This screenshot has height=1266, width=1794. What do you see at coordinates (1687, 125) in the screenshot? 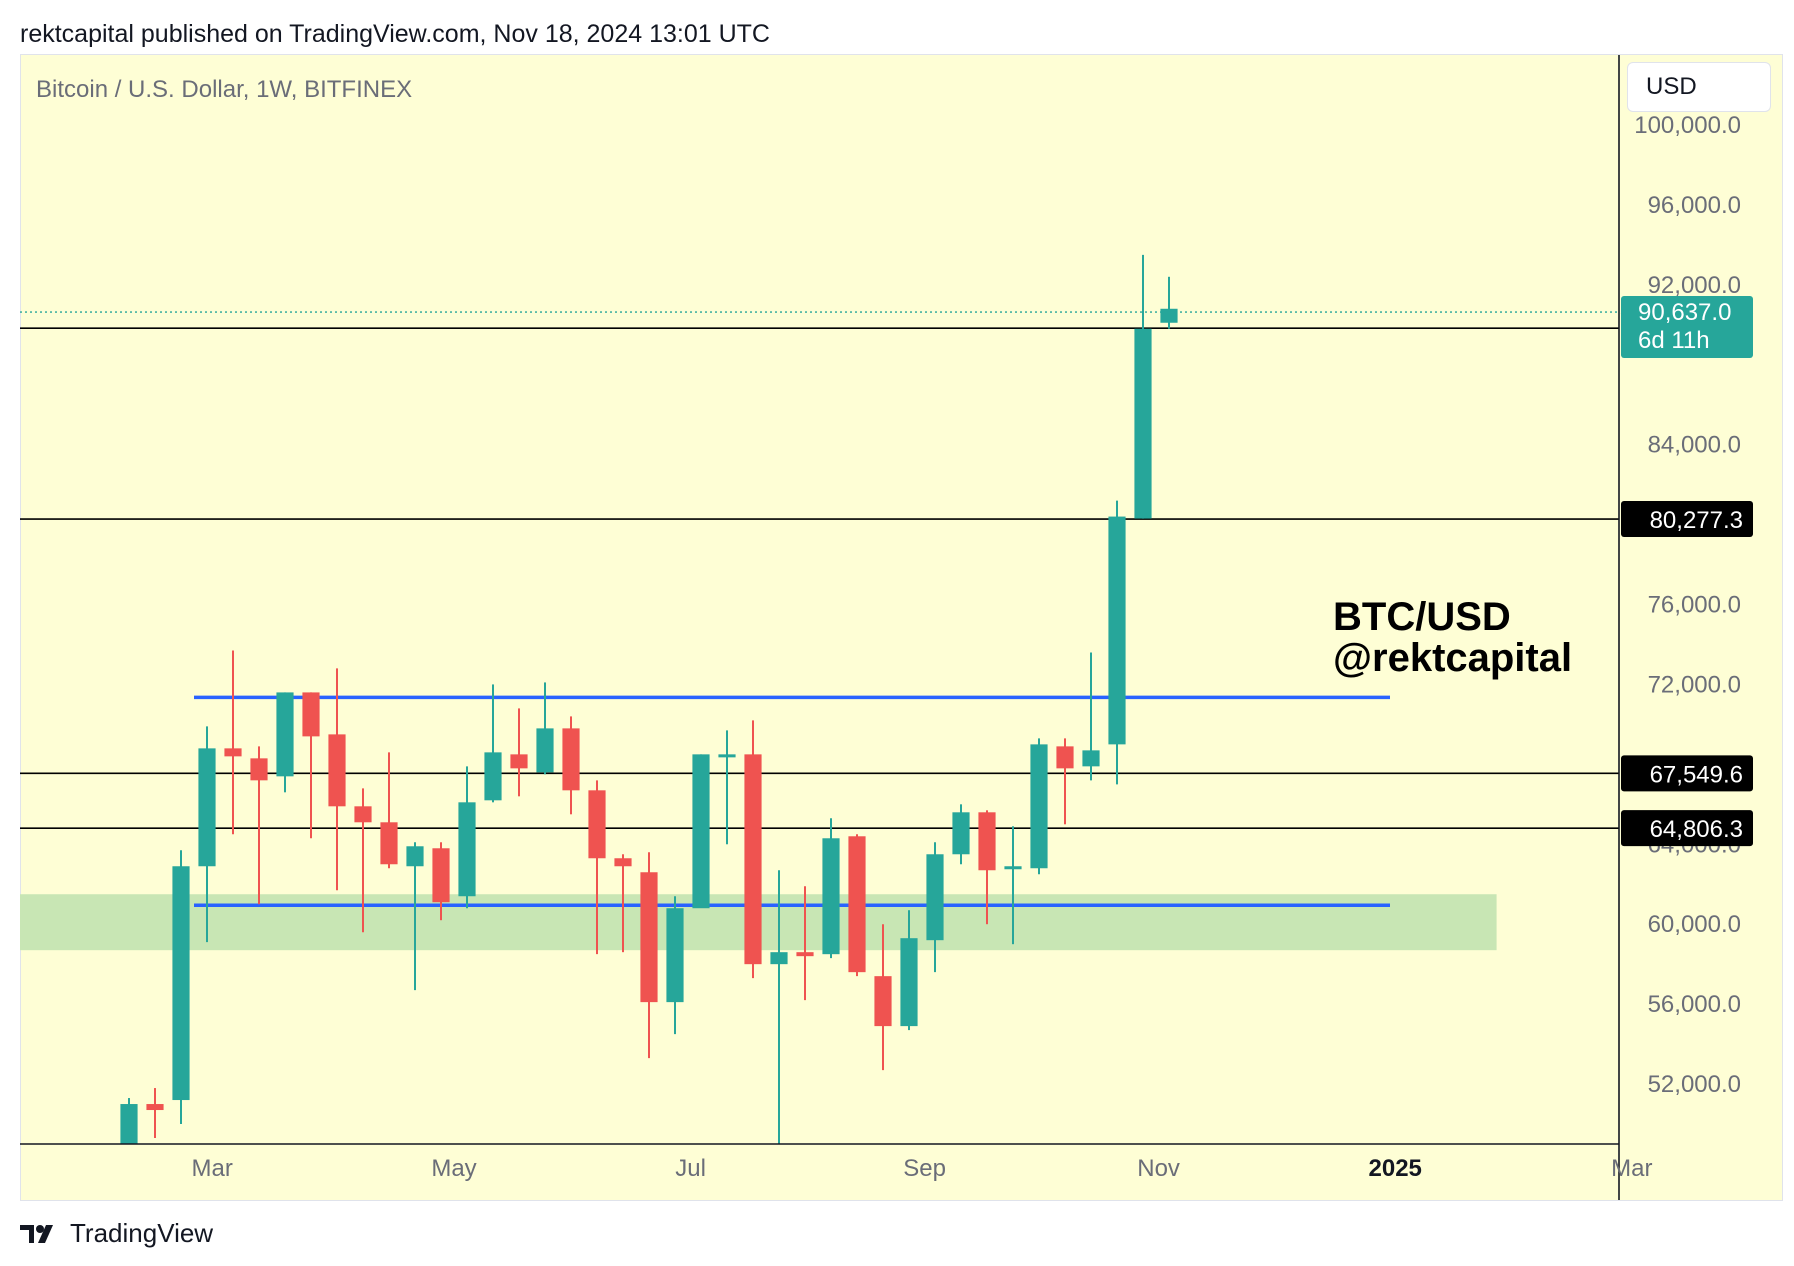
I see `y-tick-label: 100,000.0` at bounding box center [1687, 125].